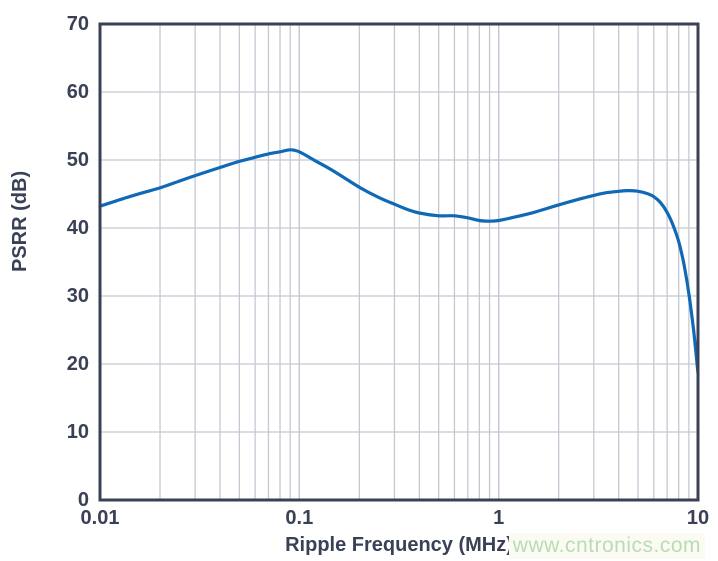 This screenshot has height=561, width=718. What do you see at coordinates (20, 221) in the screenshot?
I see `y-axis-title: PSRR (dB)` at bounding box center [20, 221].